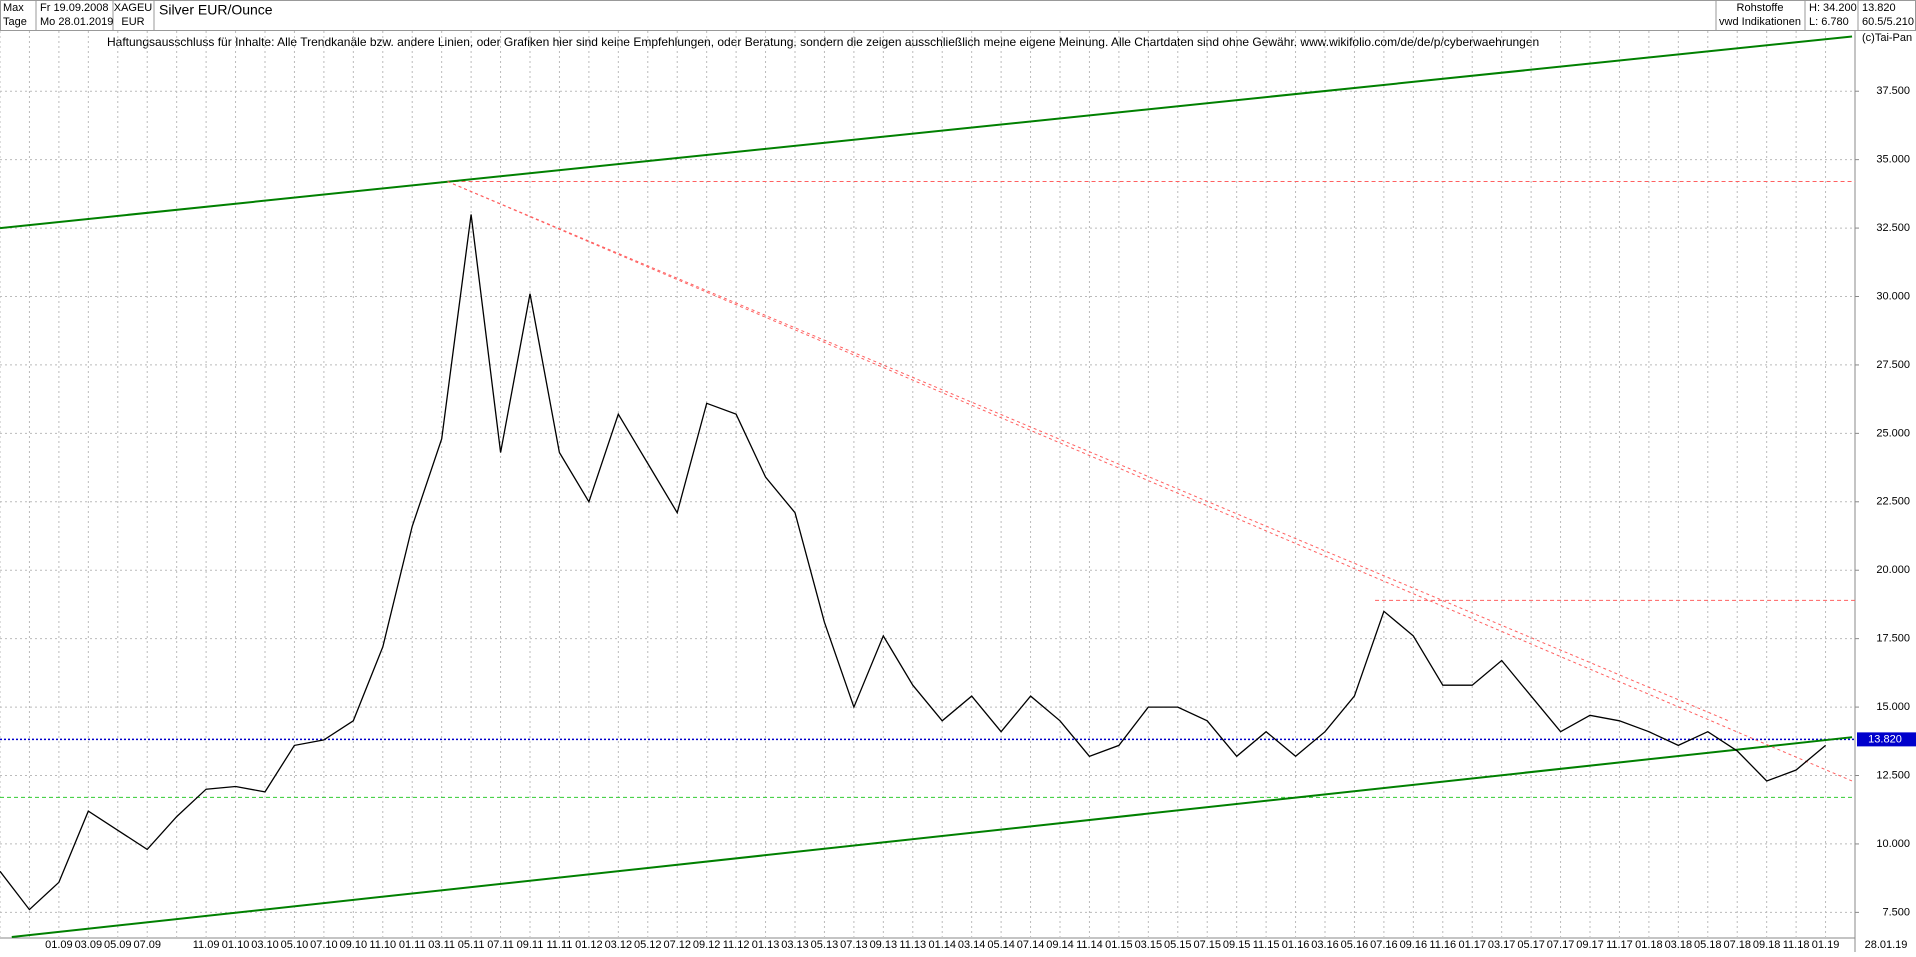  Describe the element at coordinates (1829, 22) in the screenshot. I see `low: L: 6.780` at that location.